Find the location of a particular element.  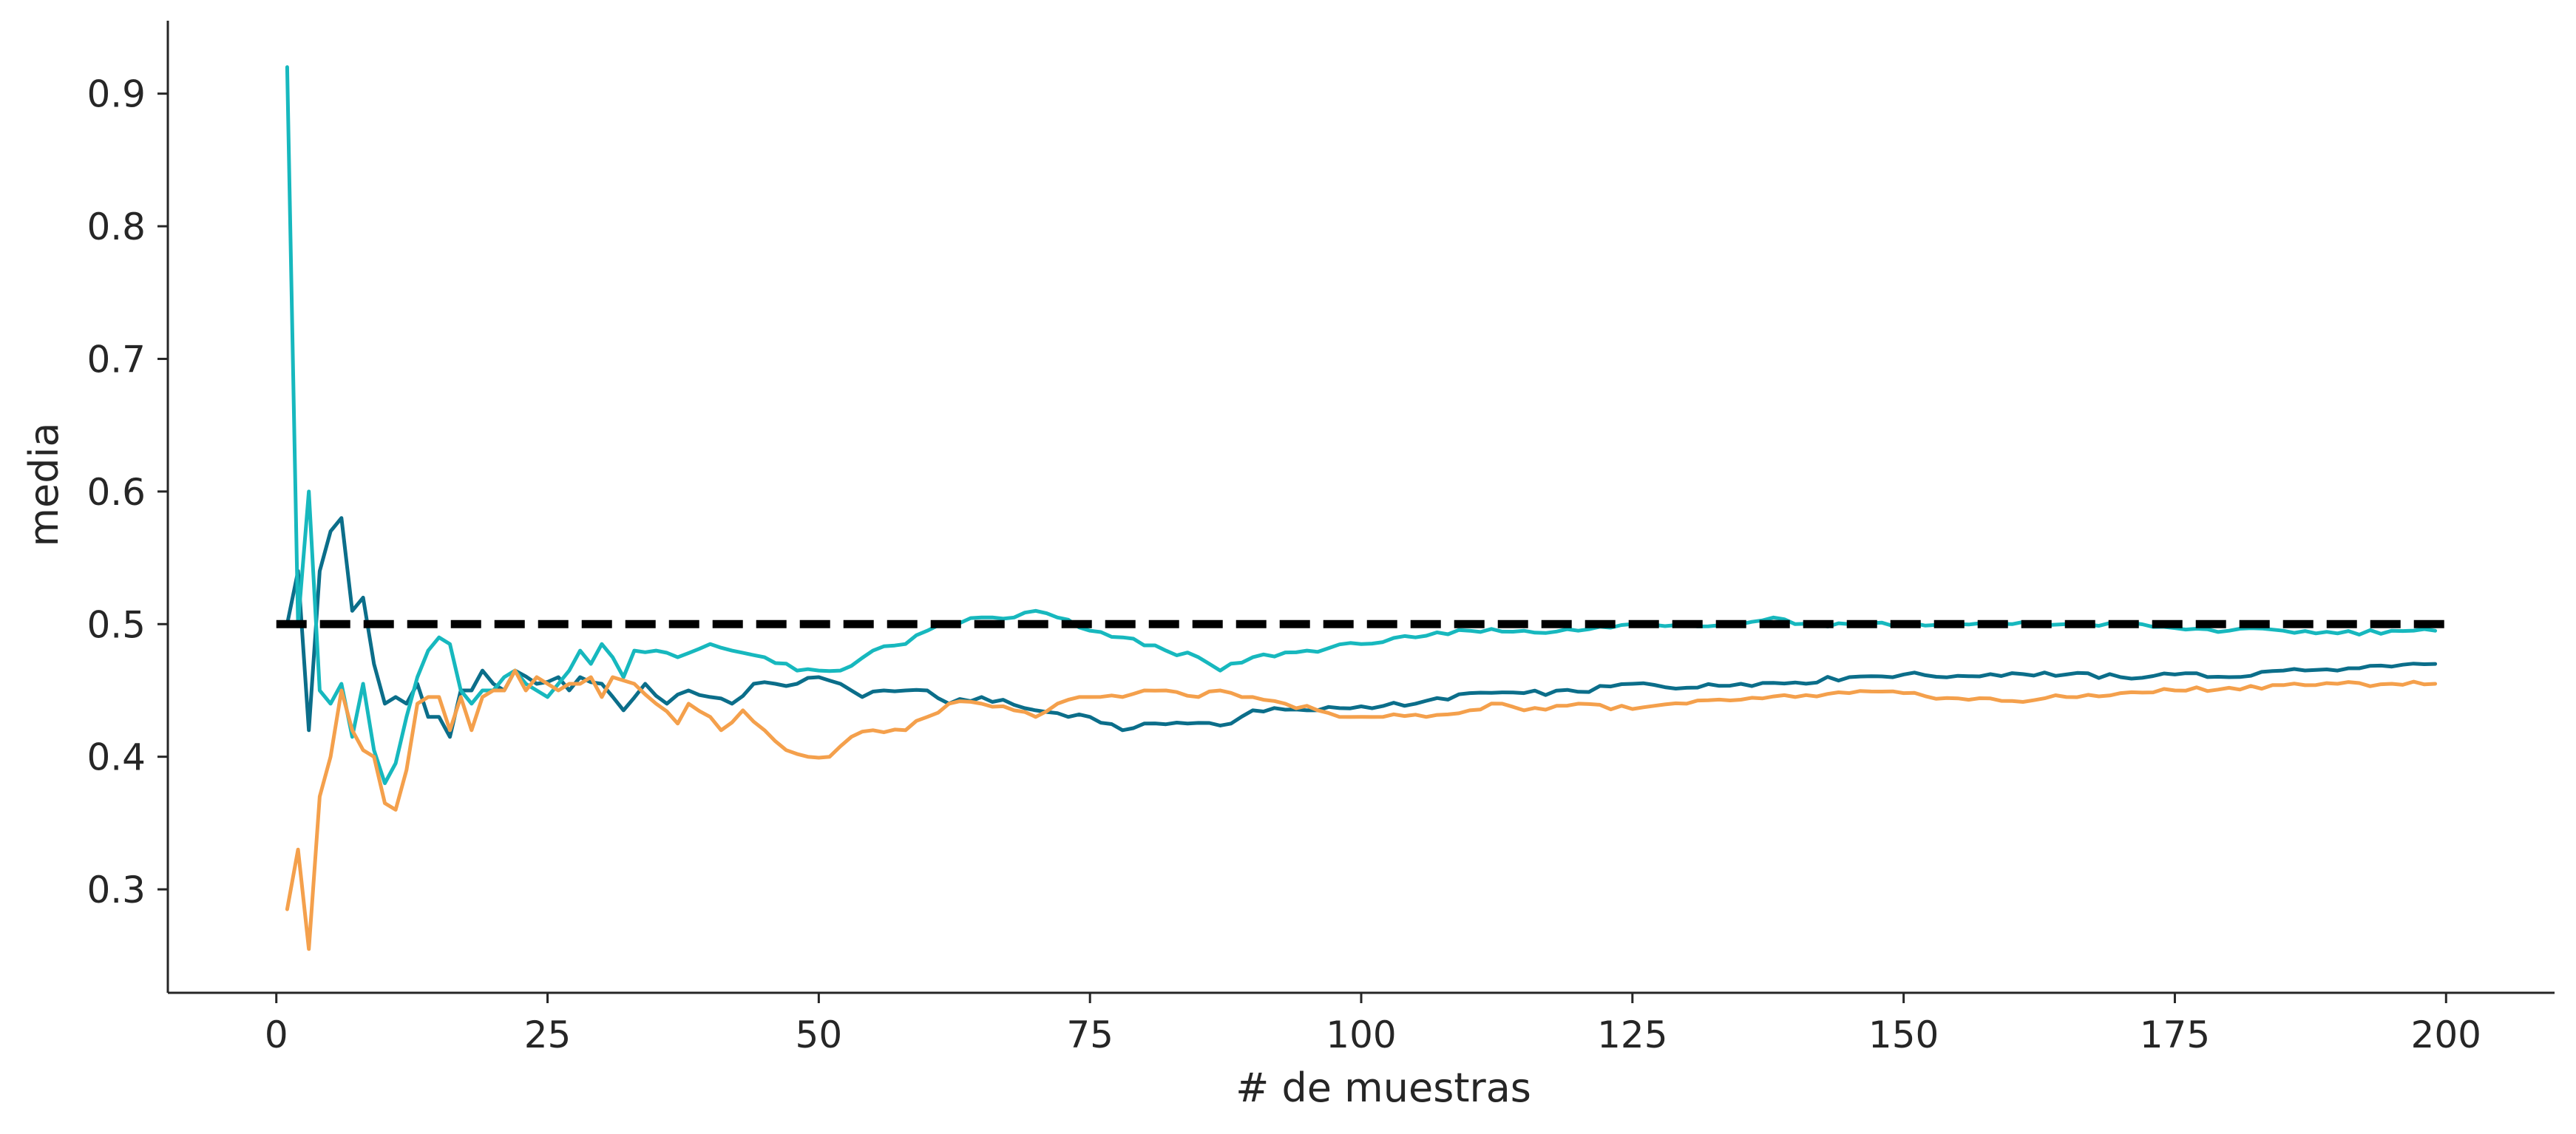

x-tick-label: 100 is located at coordinates (1361, 1035).